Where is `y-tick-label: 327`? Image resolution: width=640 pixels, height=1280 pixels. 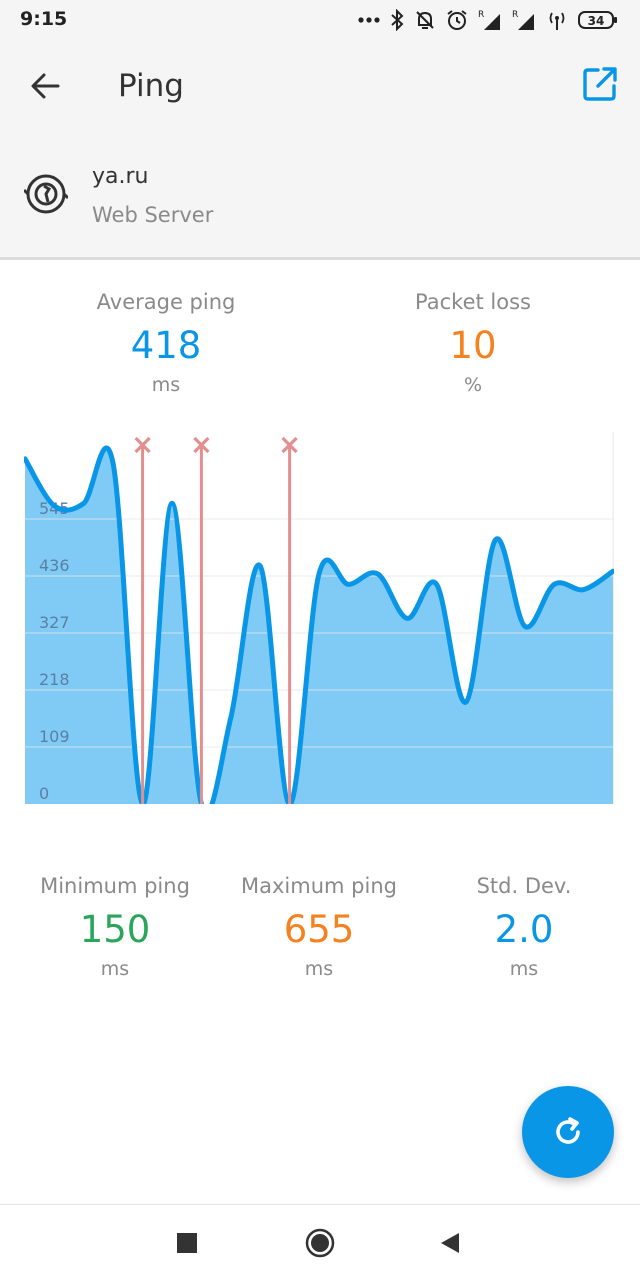
y-tick-label: 327 is located at coordinates (54, 622).